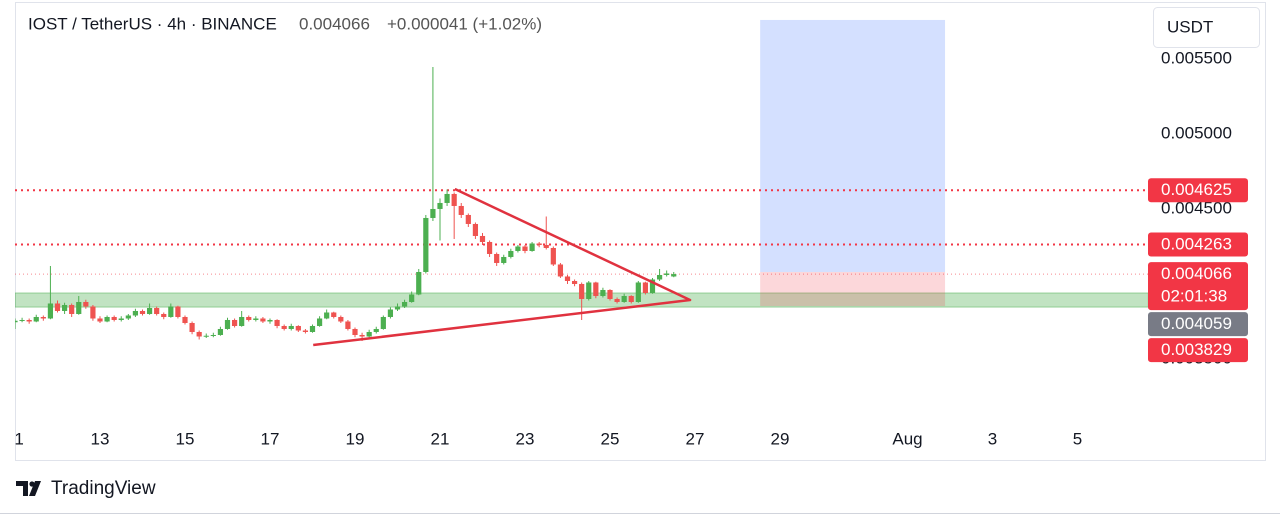 The width and height of the screenshot is (1280, 516). Describe the element at coordinates (1196, 273) in the screenshot. I see `price-label: 0.004066` at that location.